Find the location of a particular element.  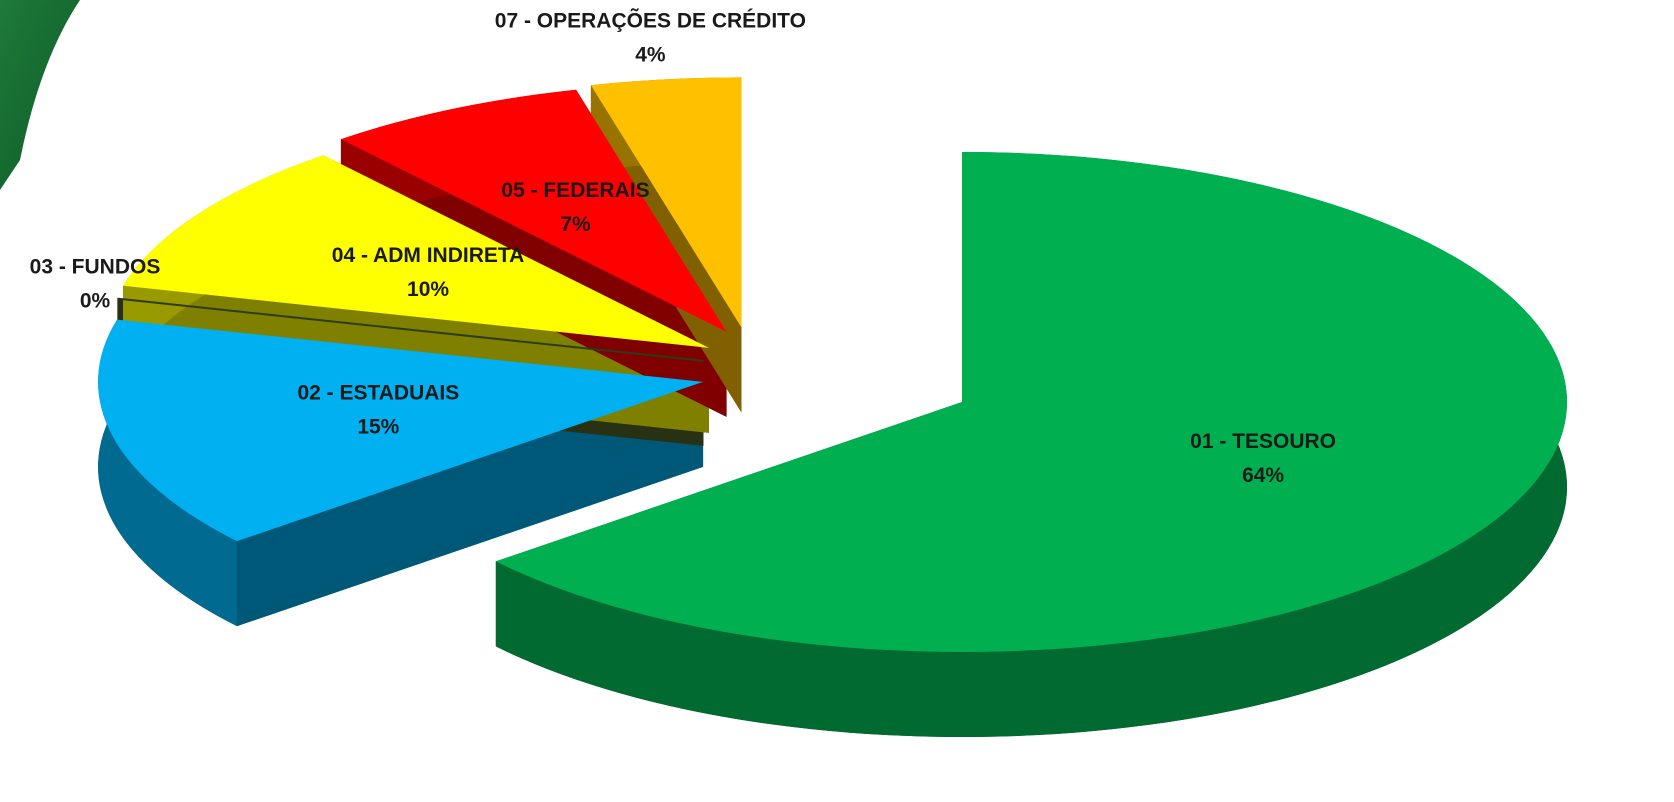

data-label-value: 15% is located at coordinates (378, 426).